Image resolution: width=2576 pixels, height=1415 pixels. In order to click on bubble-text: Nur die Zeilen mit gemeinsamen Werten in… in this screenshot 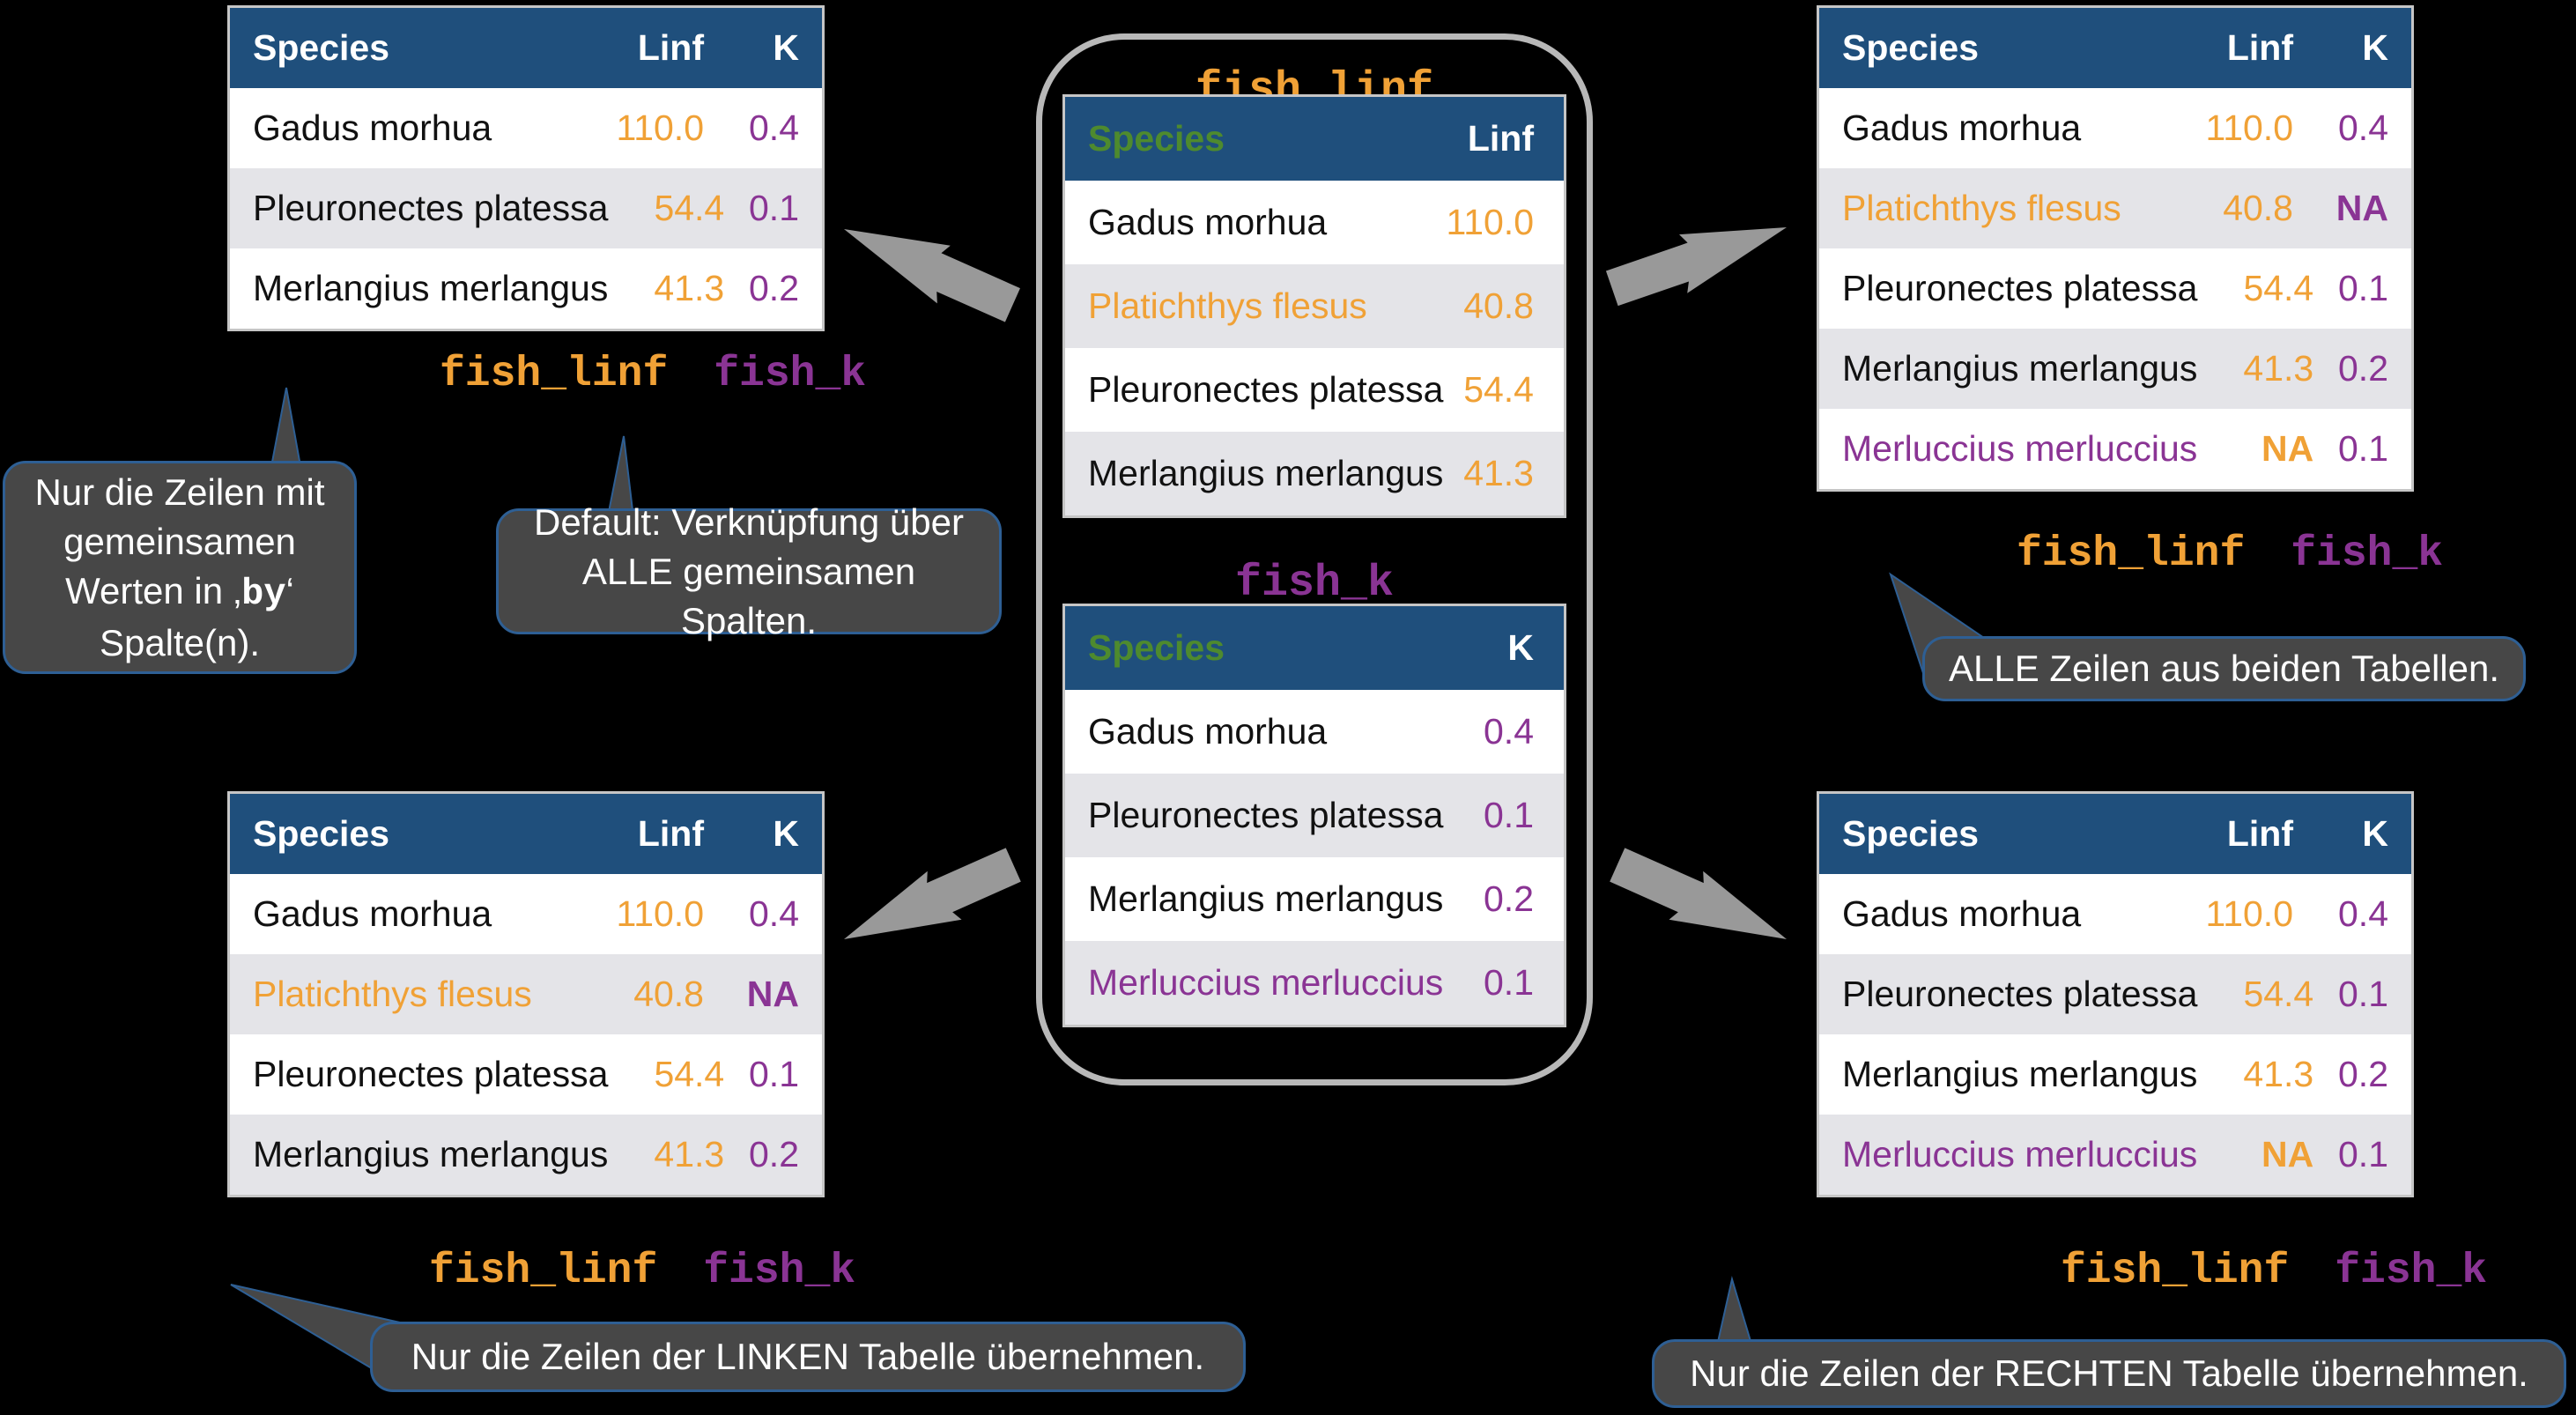, I will do `click(179, 568)`.